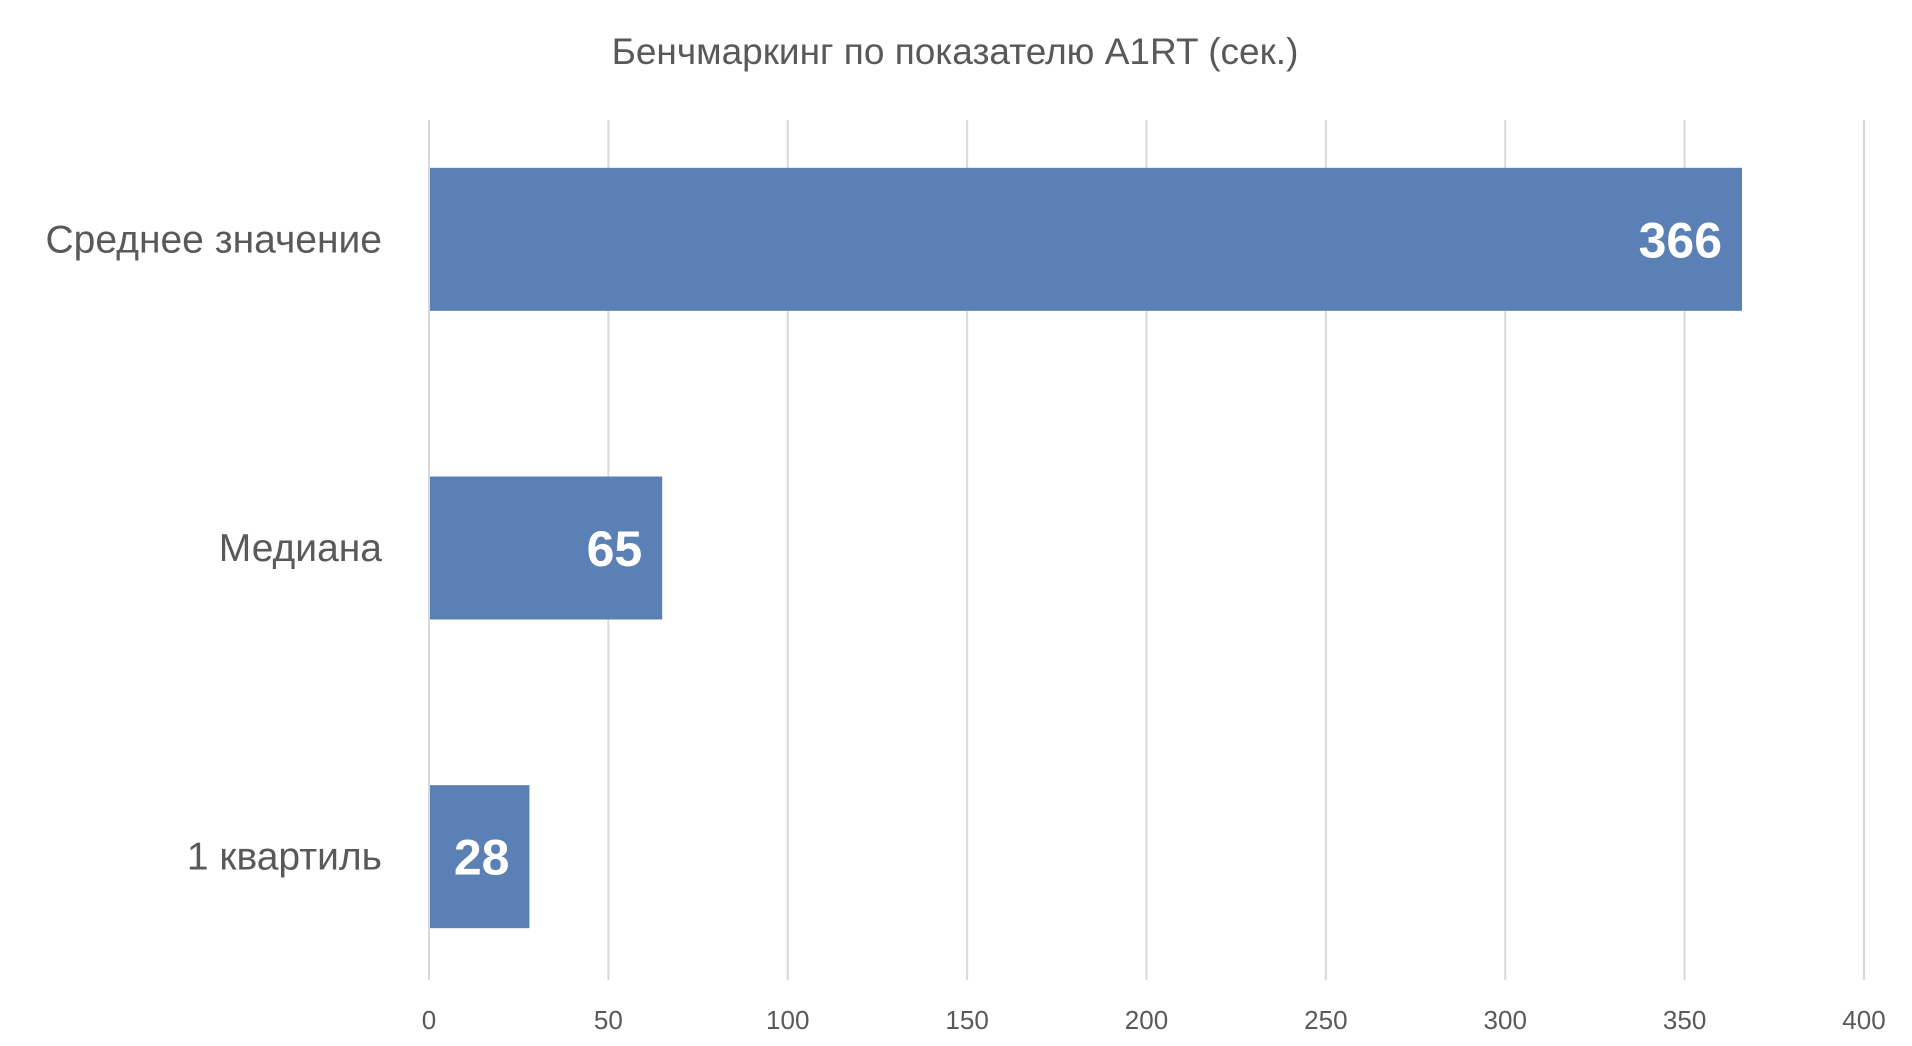 This screenshot has height=1046, width=1912. What do you see at coordinates (1684, 1020) in the screenshot?
I see `x-tick-label: 350` at bounding box center [1684, 1020].